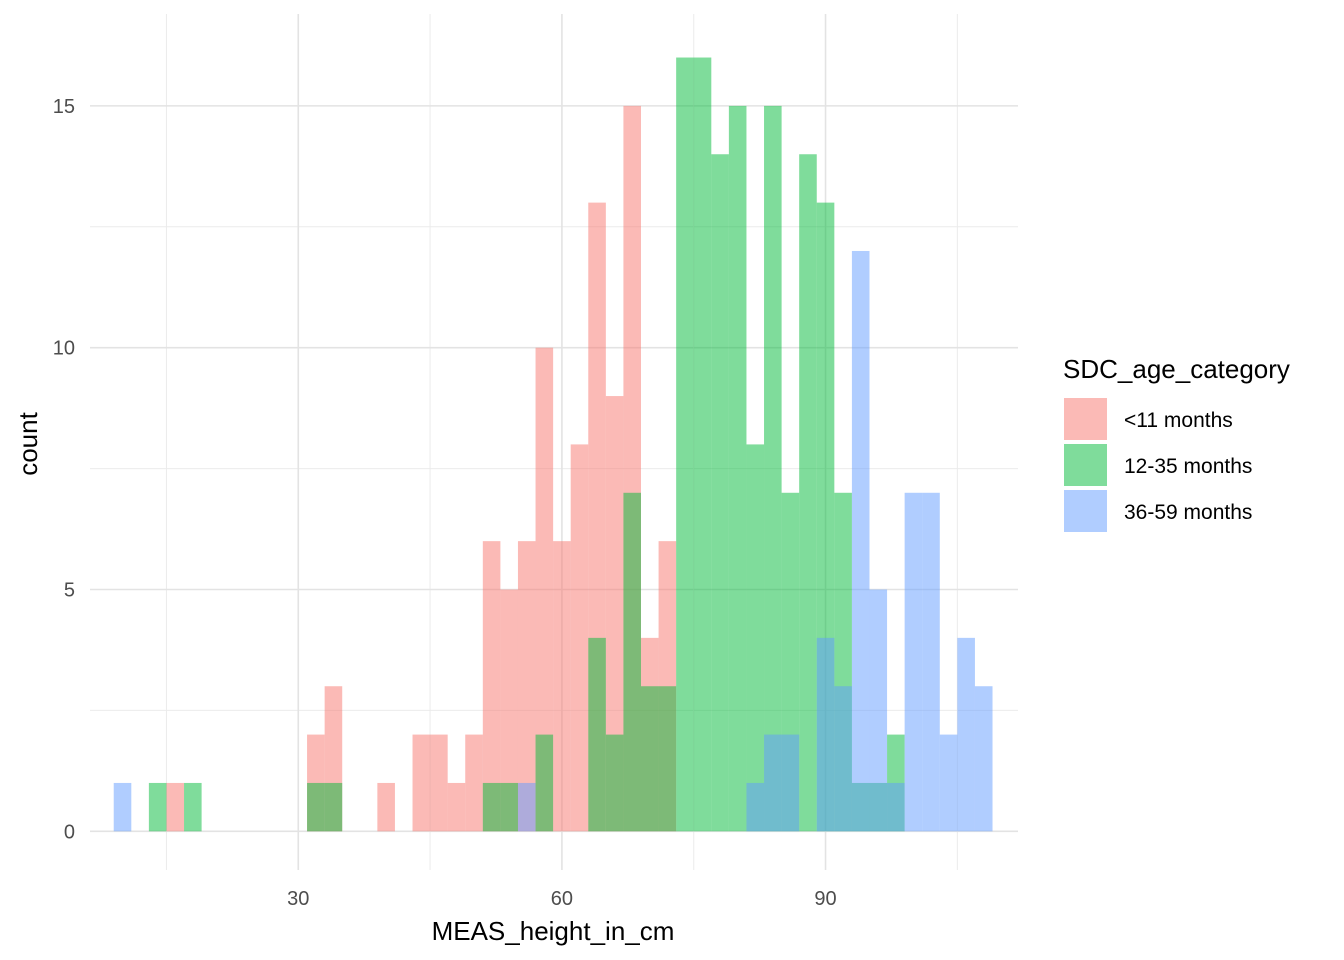  Describe the element at coordinates (28, 443) in the screenshot. I see `y-axis-title: count` at that location.